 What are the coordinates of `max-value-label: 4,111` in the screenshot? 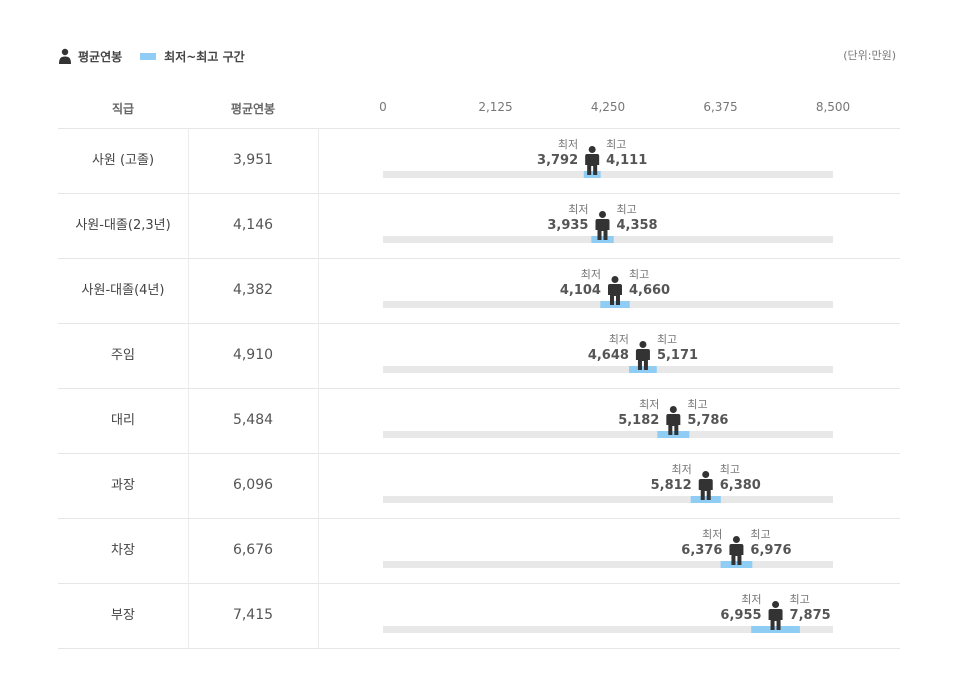 It's located at (626, 160).